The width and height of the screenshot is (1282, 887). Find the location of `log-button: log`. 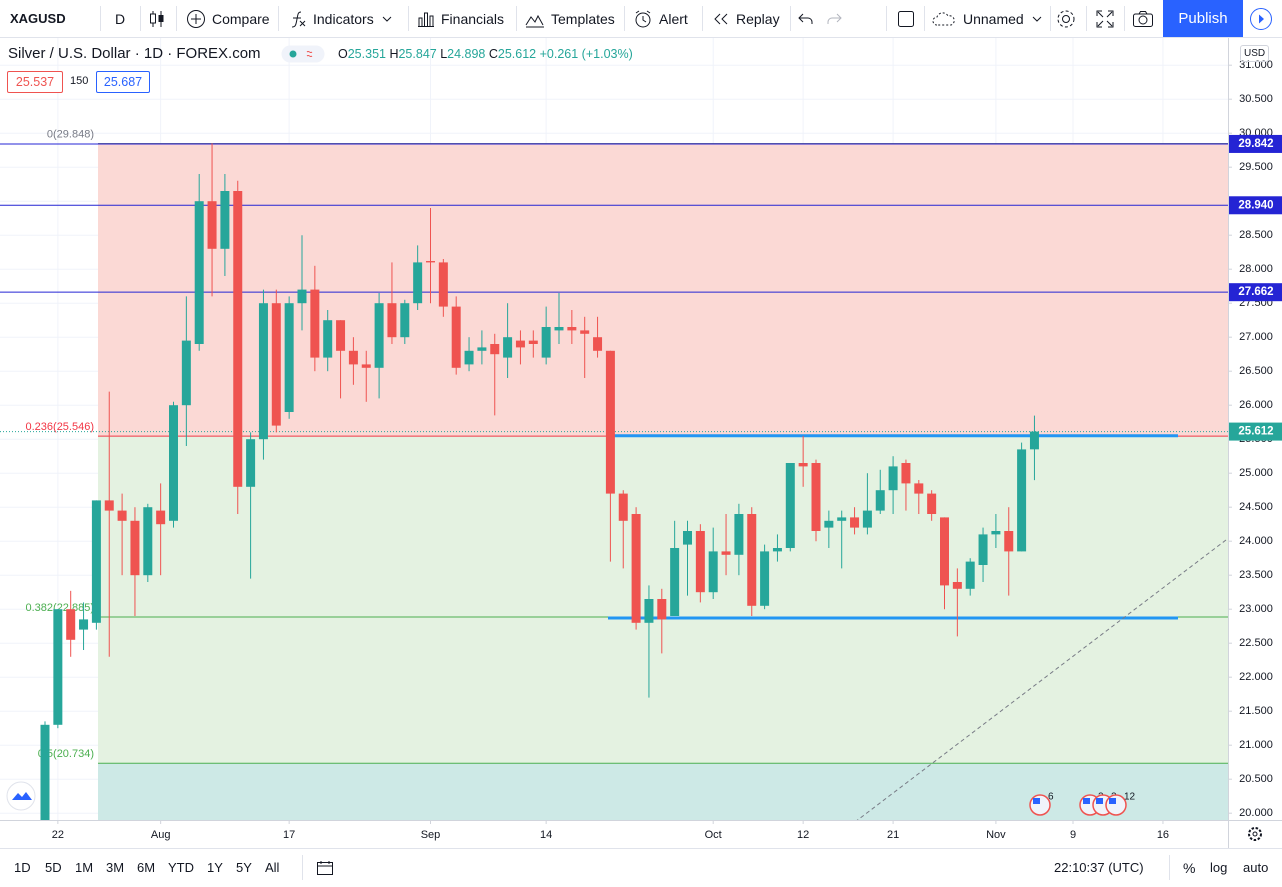

log-button: log is located at coordinates (1218, 867).